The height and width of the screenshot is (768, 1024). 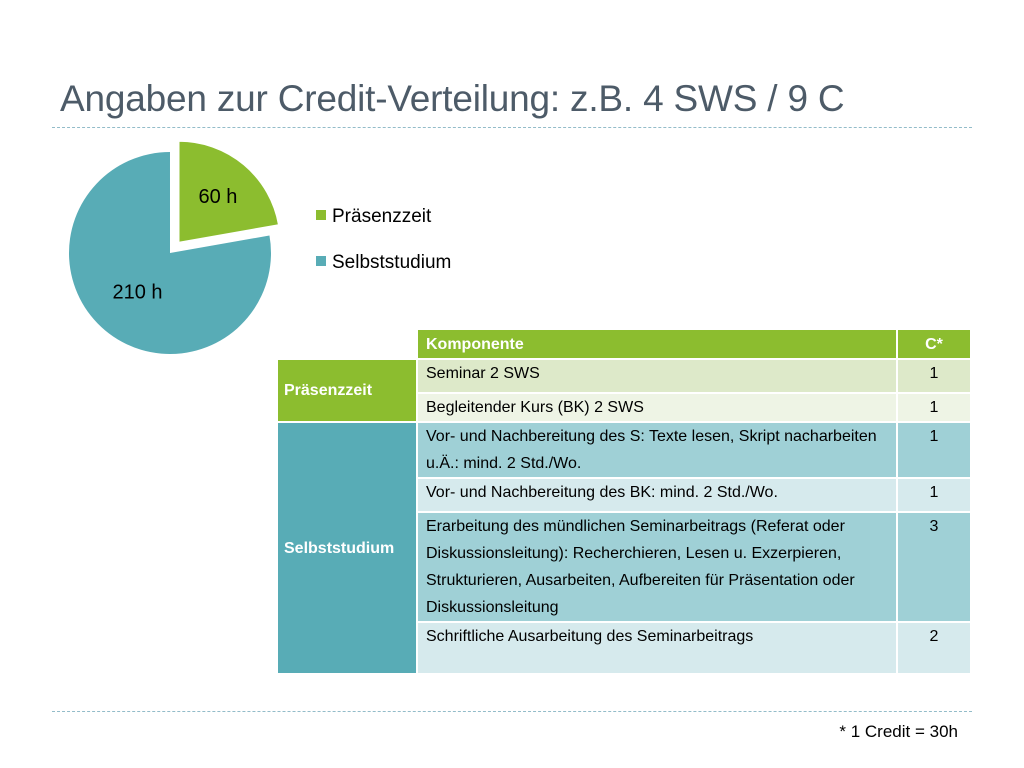 I want to click on legend-item-praesenzzeit: Präsenzzeit, so click(x=373, y=217).